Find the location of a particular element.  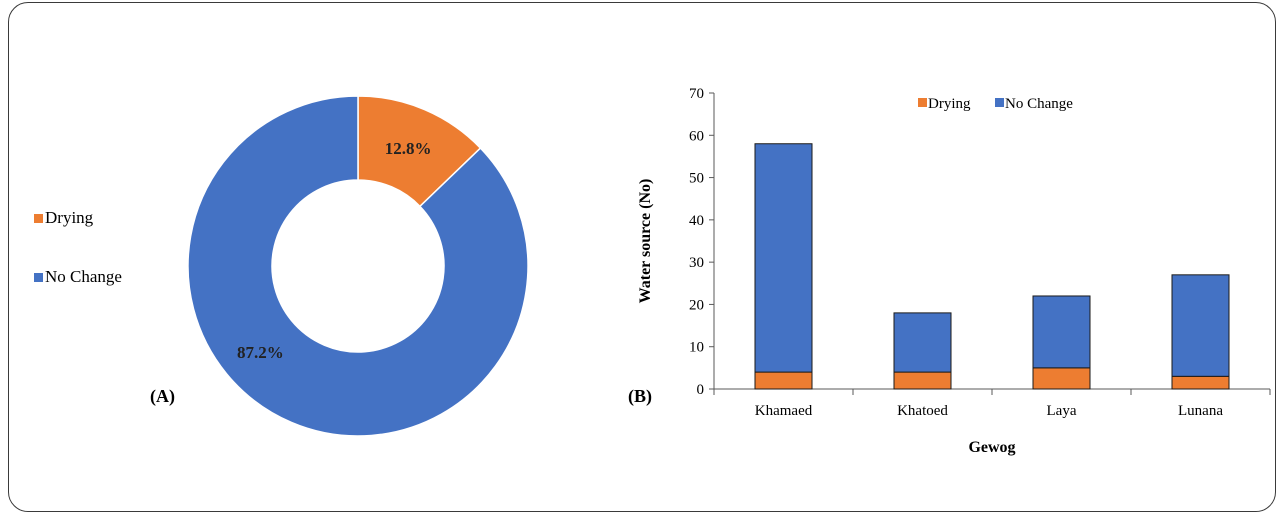

x-tick-label: Laya is located at coordinates (1062, 411).